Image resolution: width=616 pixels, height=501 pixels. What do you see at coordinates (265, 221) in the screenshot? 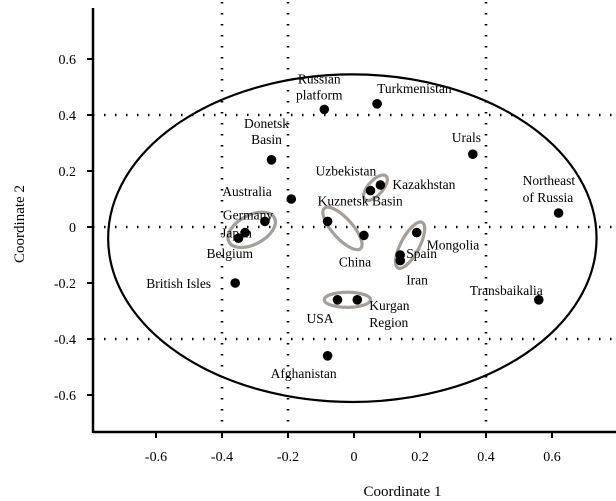
I see `point-germany` at bounding box center [265, 221].